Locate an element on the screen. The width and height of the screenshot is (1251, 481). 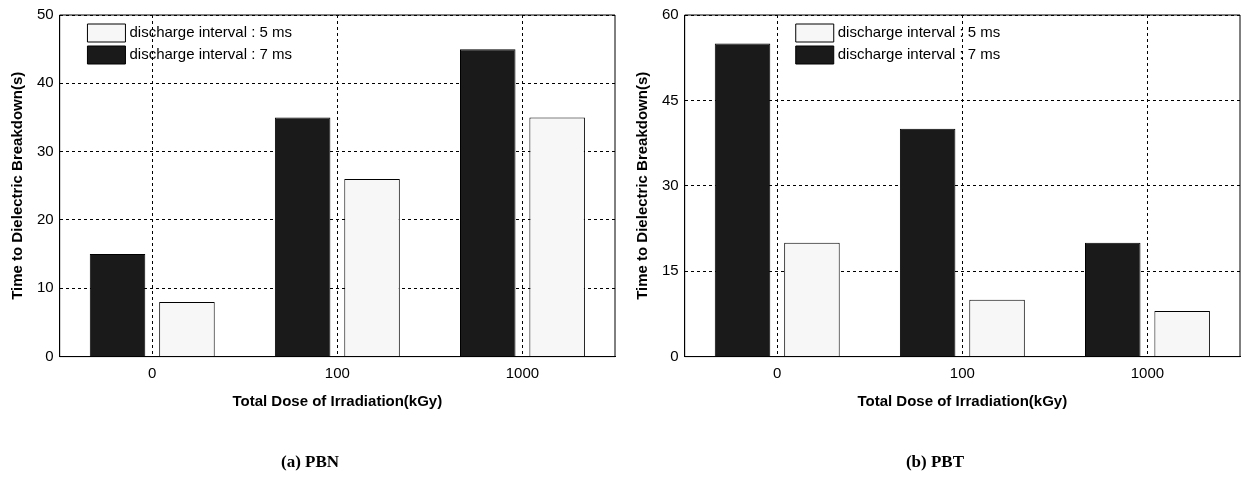
y-tick-label: 40 is located at coordinates (45, 82).